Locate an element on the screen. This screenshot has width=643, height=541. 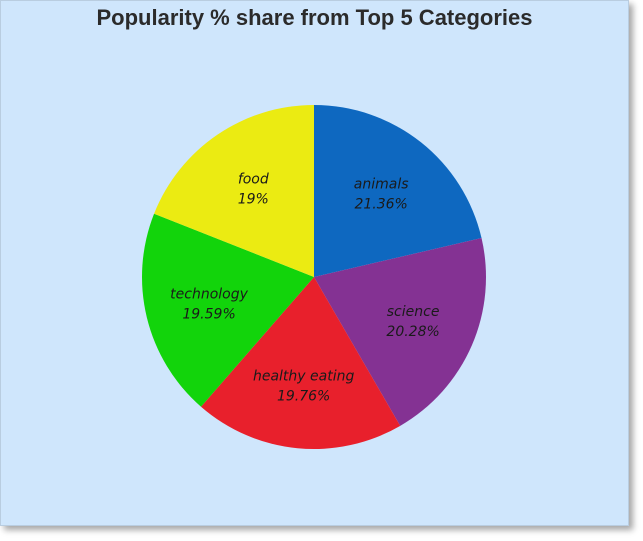
slice-label-animals: animals is located at coordinates (381, 184).